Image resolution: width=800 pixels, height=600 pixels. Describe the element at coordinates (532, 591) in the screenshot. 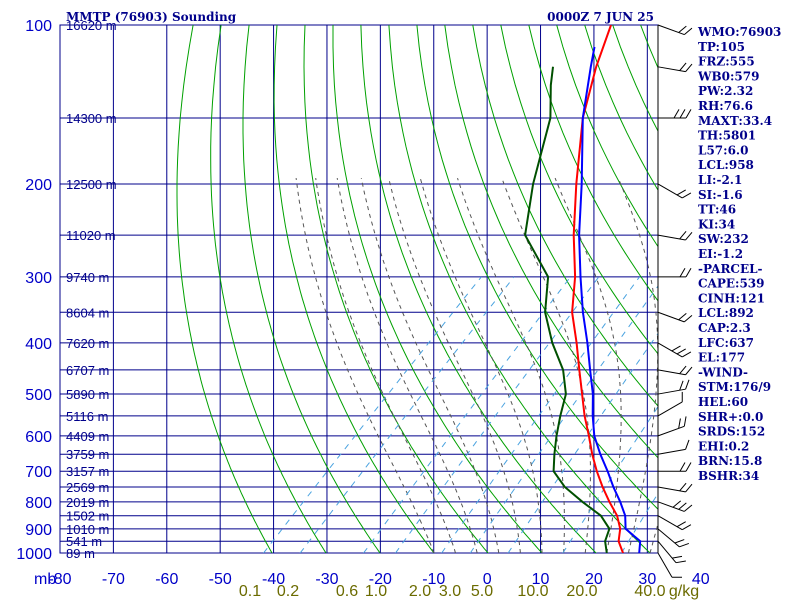

I see `mixing-ratio-label: 10.0` at that location.